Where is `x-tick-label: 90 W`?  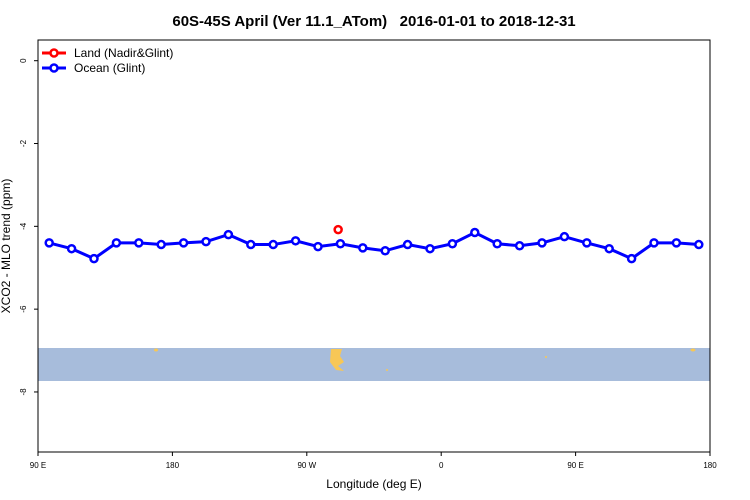 x-tick-label: 90 W is located at coordinates (306, 465).